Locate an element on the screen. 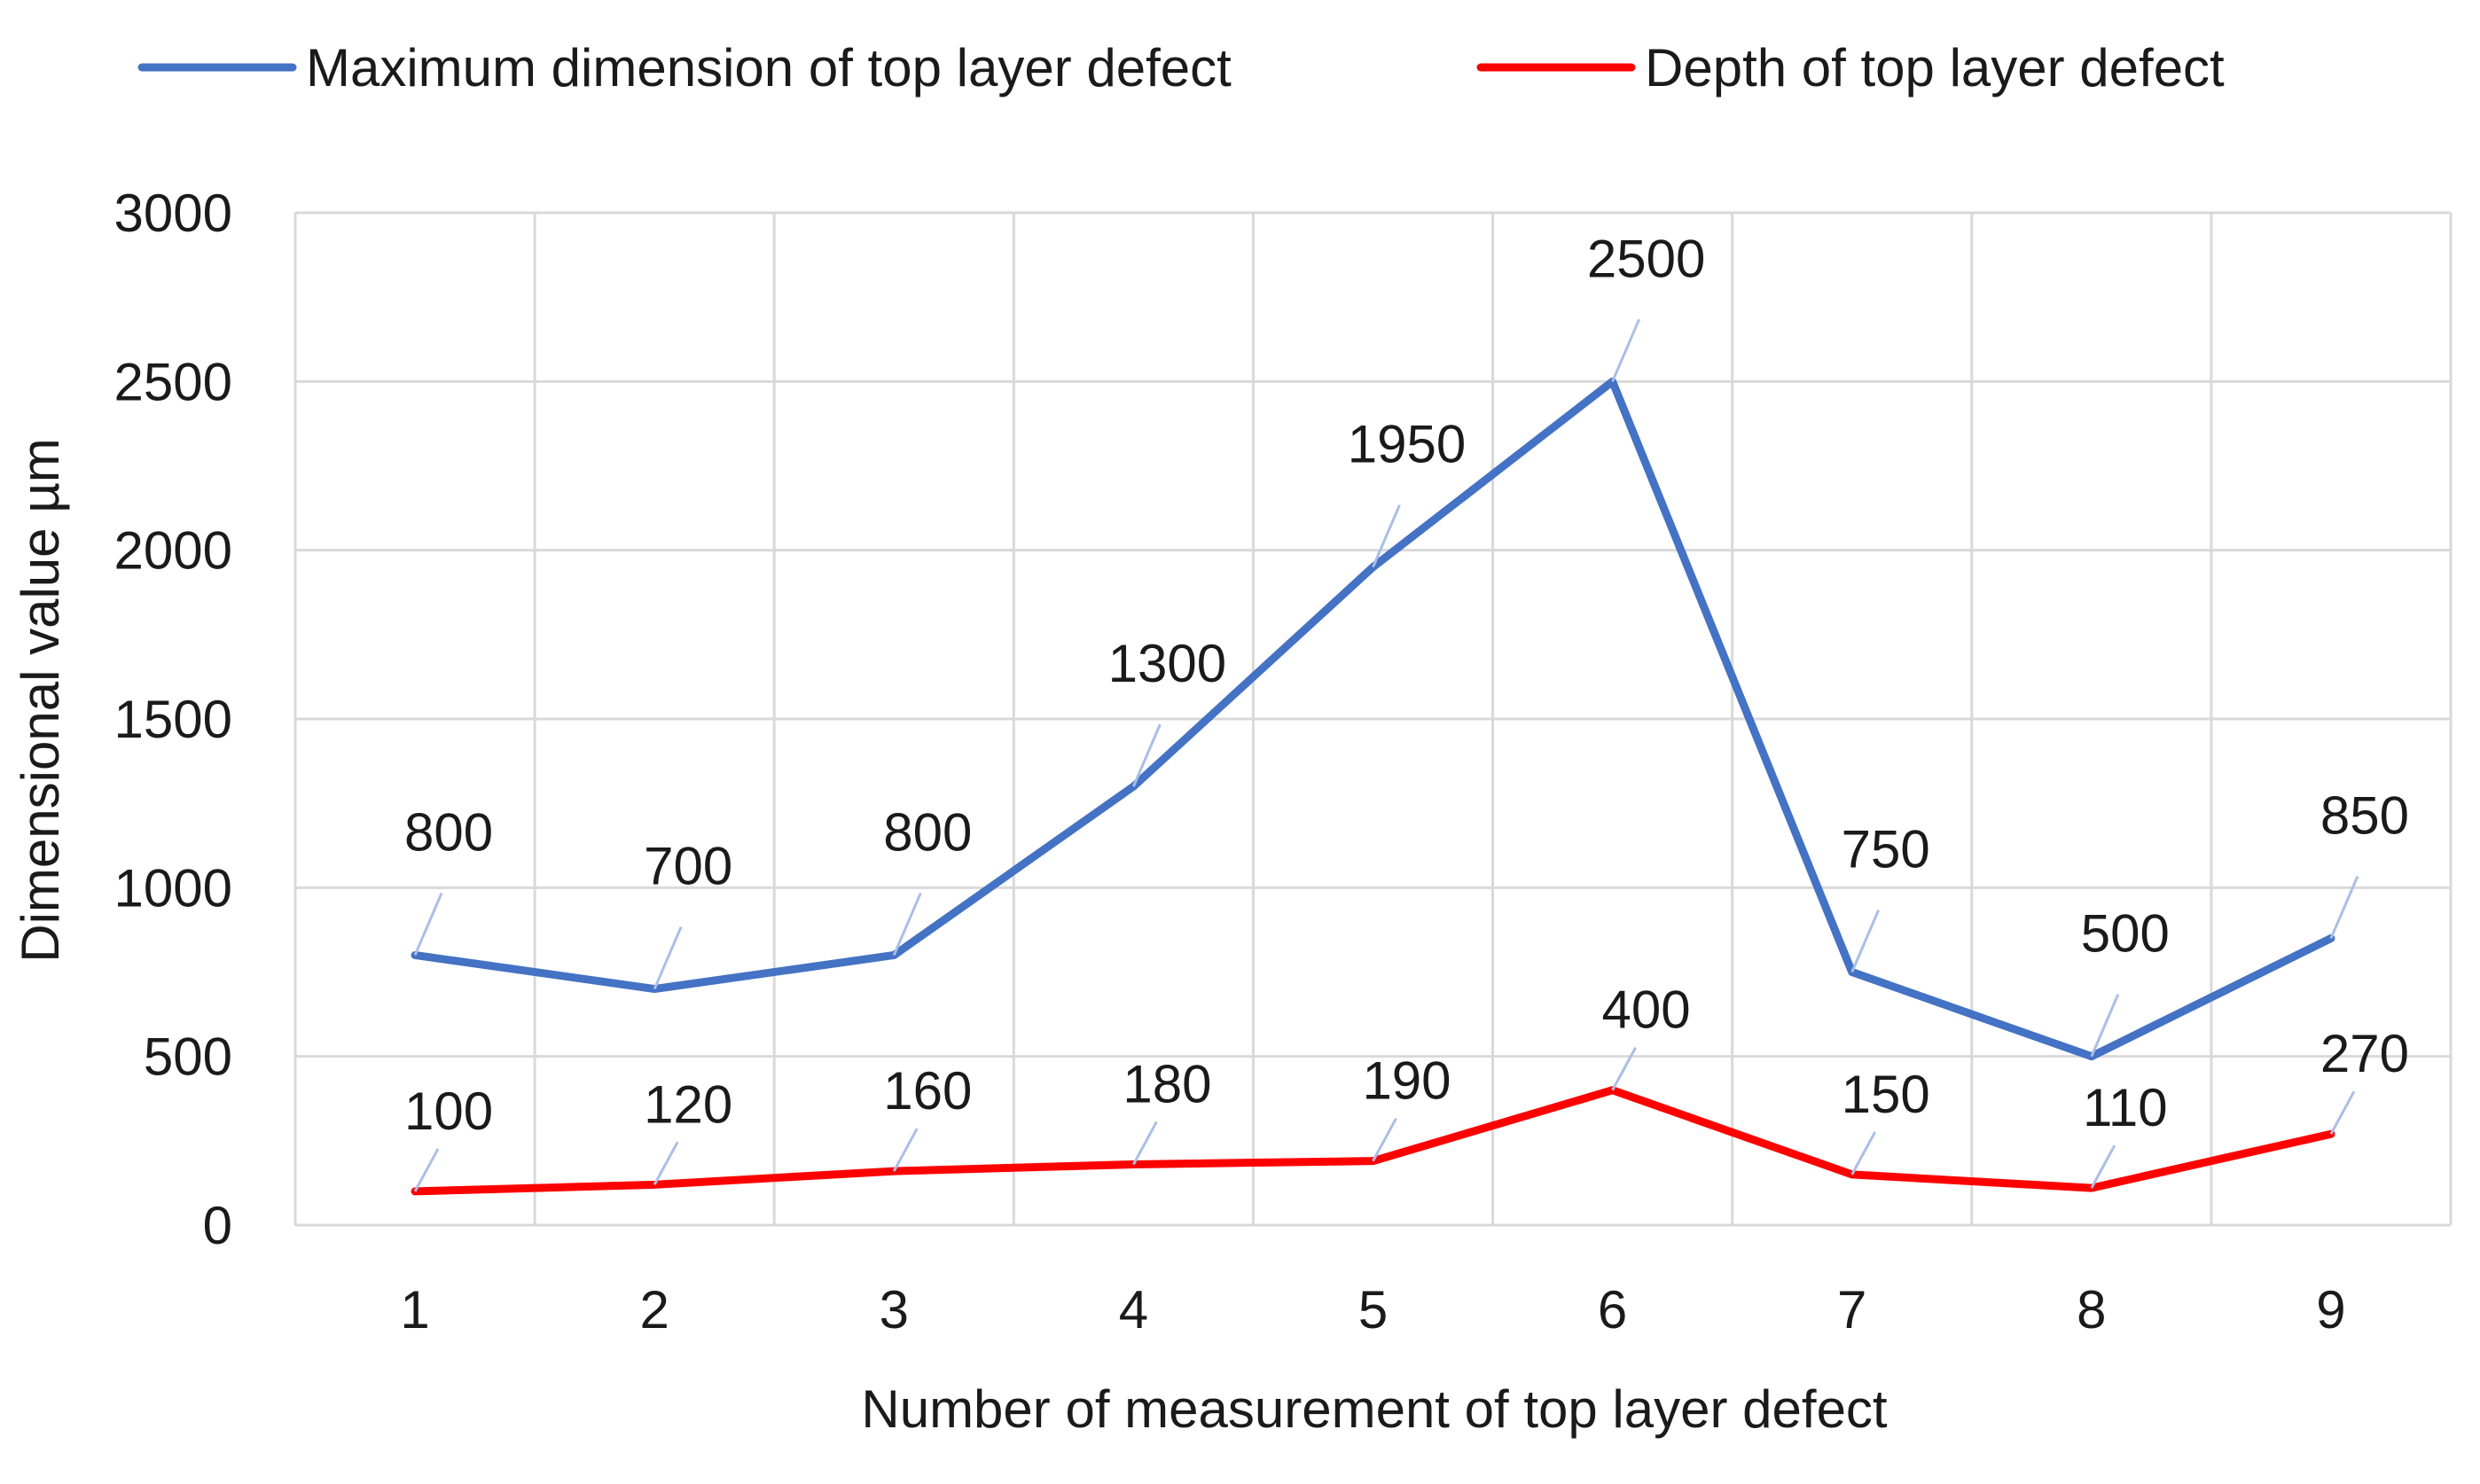  legend-item-2: Depth of top layer defect is located at coordinates (1850, 68).